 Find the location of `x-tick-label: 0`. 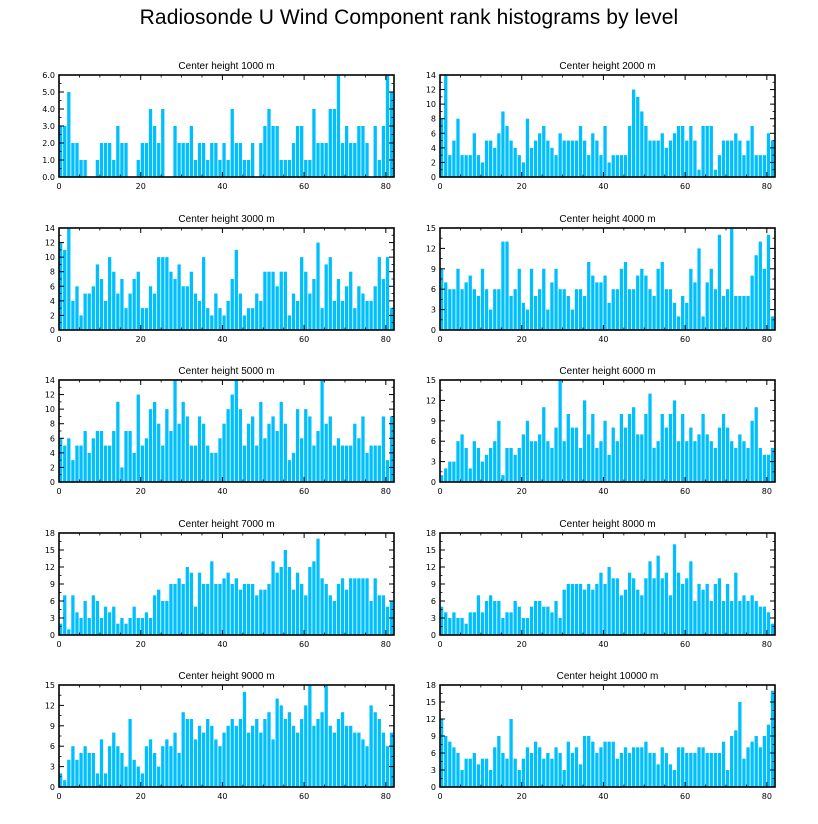

x-tick-label: 0 is located at coordinates (58, 644).